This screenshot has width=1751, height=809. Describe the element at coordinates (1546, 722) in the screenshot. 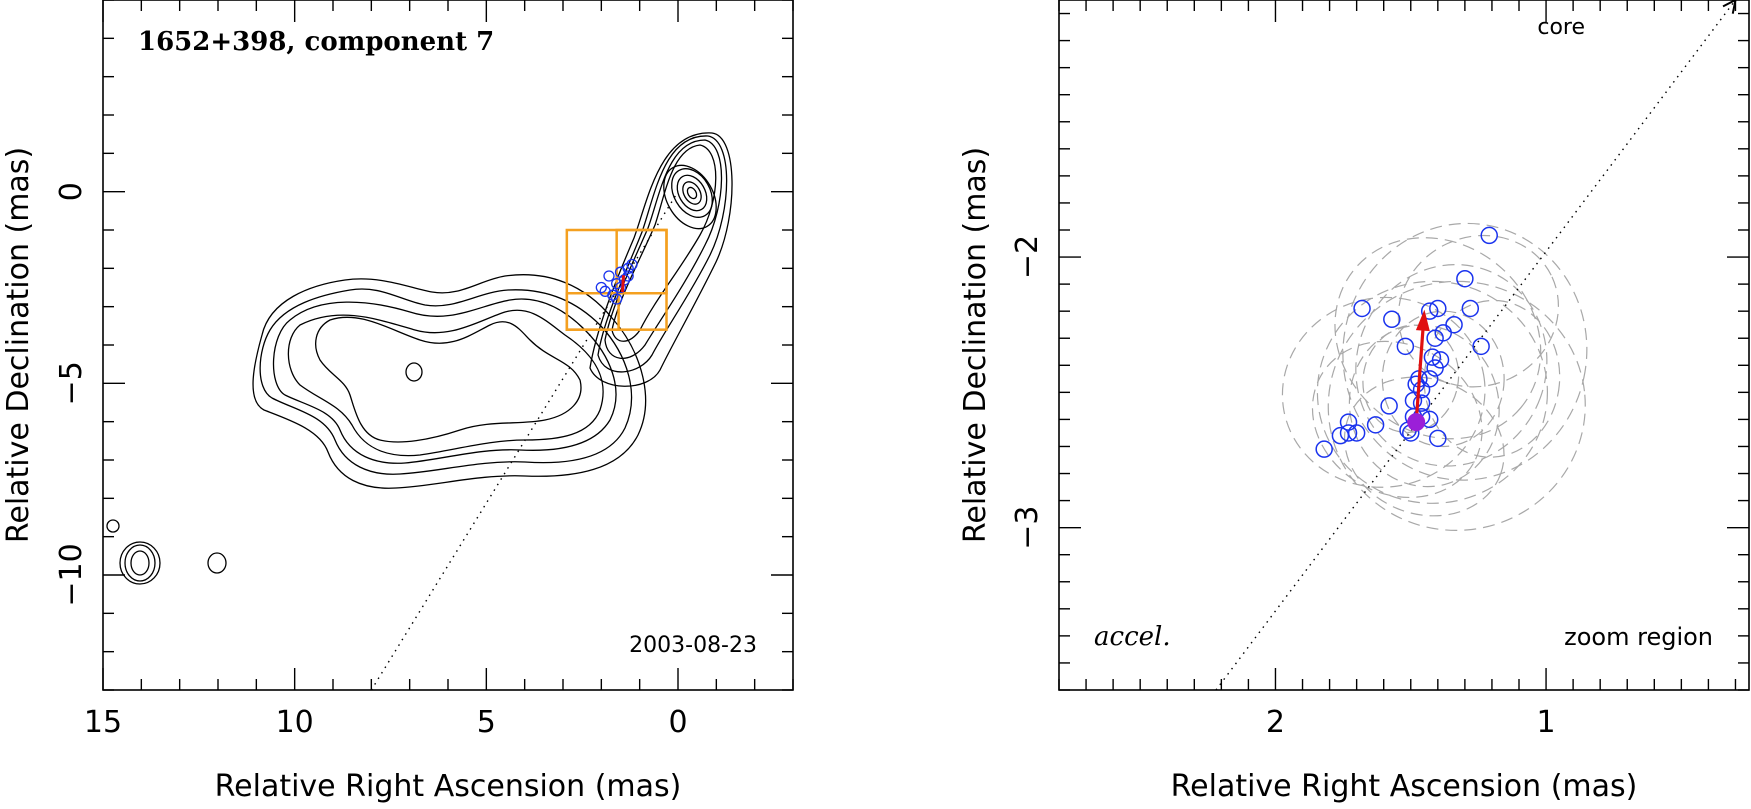

I see `x-tick-label: 1` at that location.